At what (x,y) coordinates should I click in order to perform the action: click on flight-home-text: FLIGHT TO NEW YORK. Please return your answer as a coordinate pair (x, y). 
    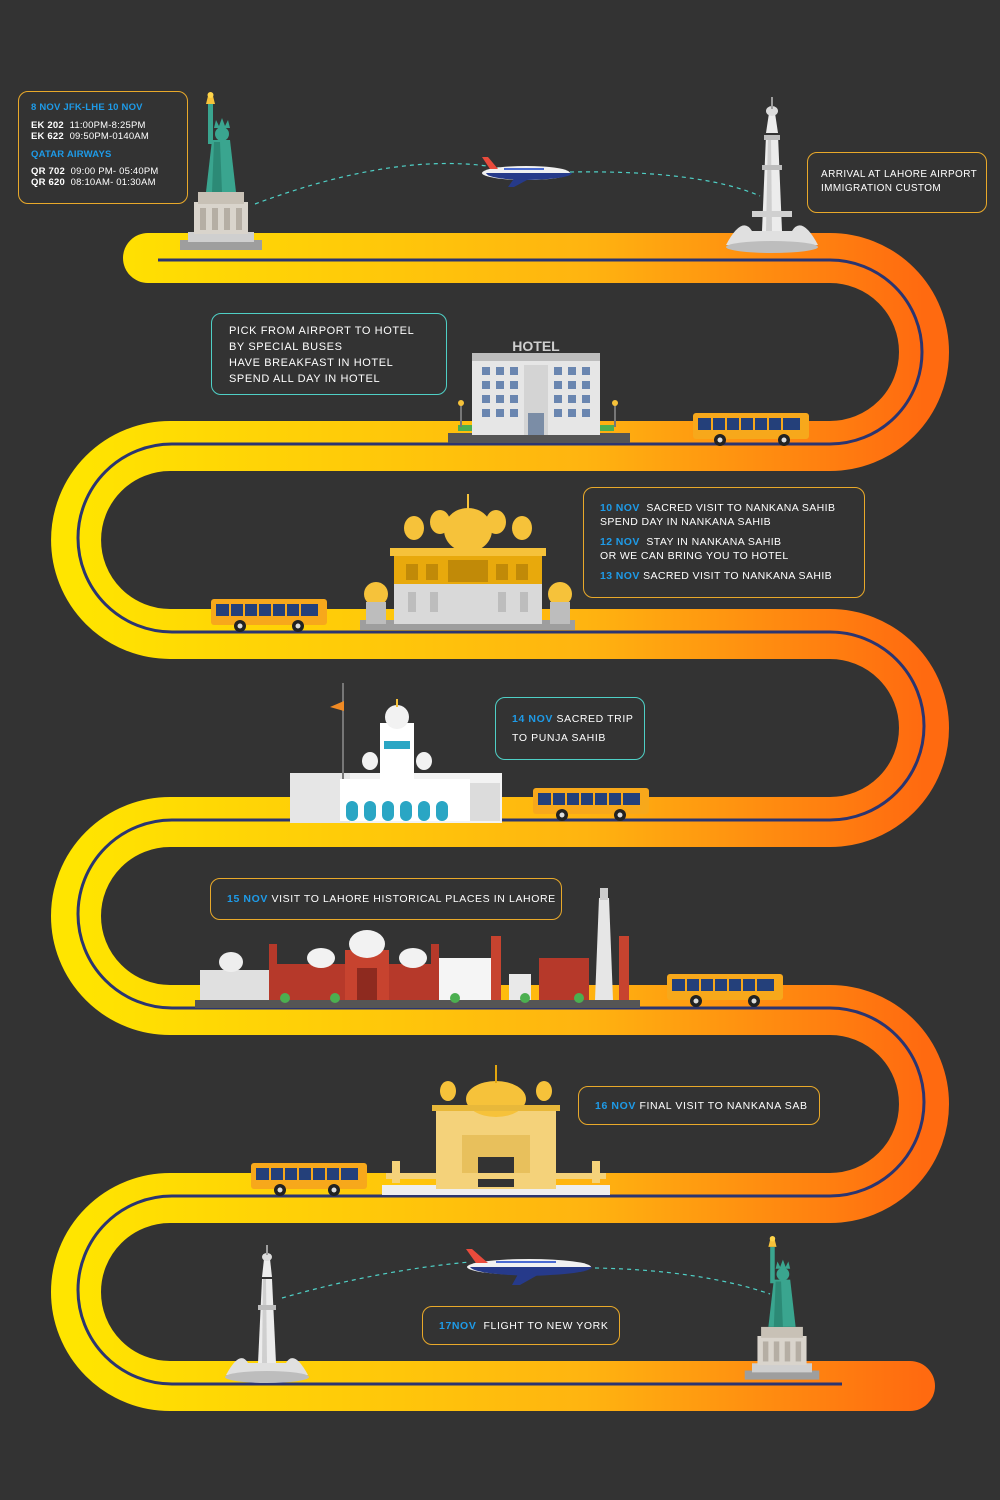
    Looking at the image, I should click on (546, 1326).